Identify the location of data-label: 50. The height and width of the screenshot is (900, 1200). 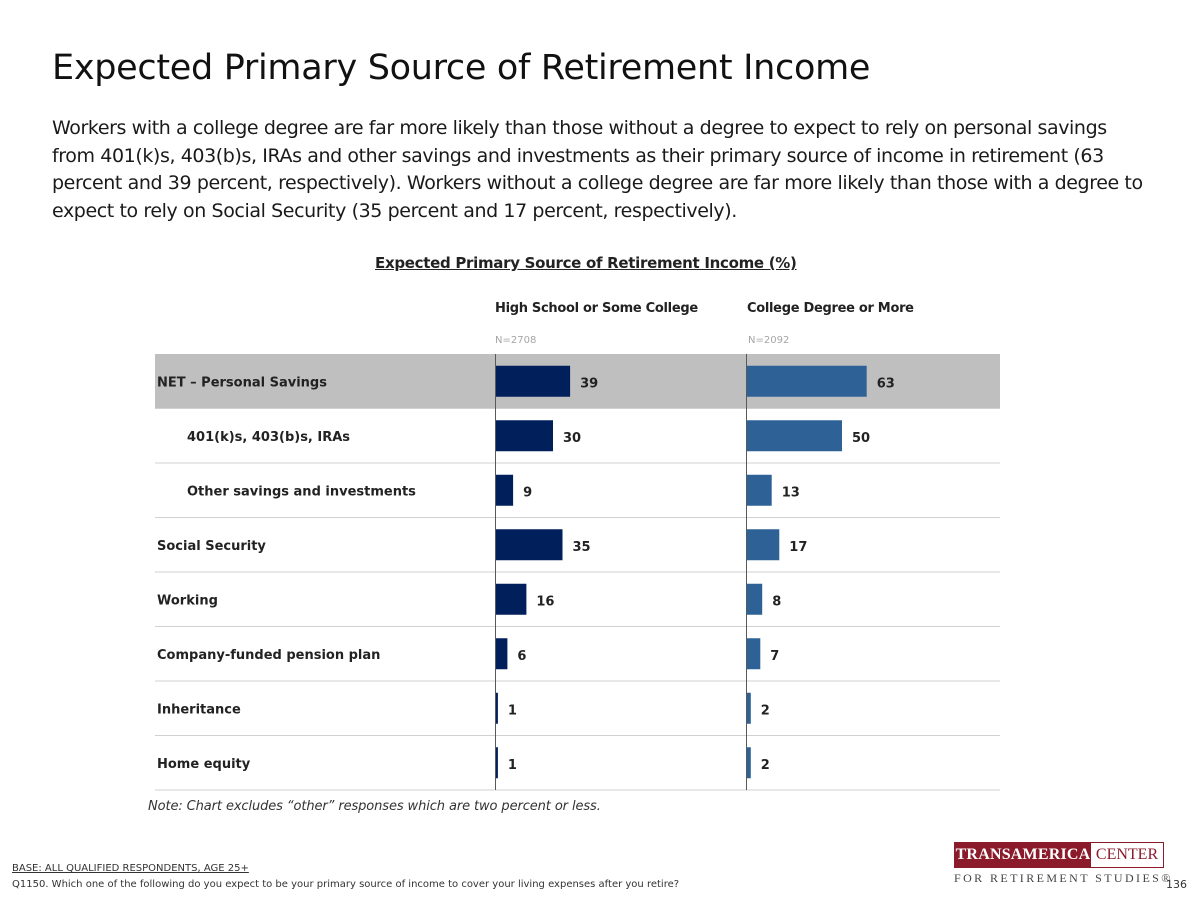
(861, 438).